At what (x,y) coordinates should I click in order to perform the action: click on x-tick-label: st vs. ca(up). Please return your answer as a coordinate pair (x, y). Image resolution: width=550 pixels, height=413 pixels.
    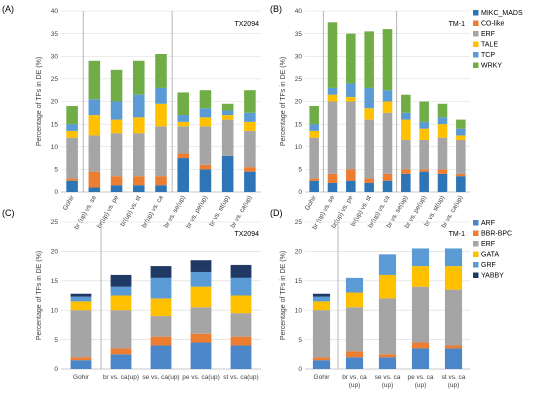
    Looking at the image, I should click on (454, 381).